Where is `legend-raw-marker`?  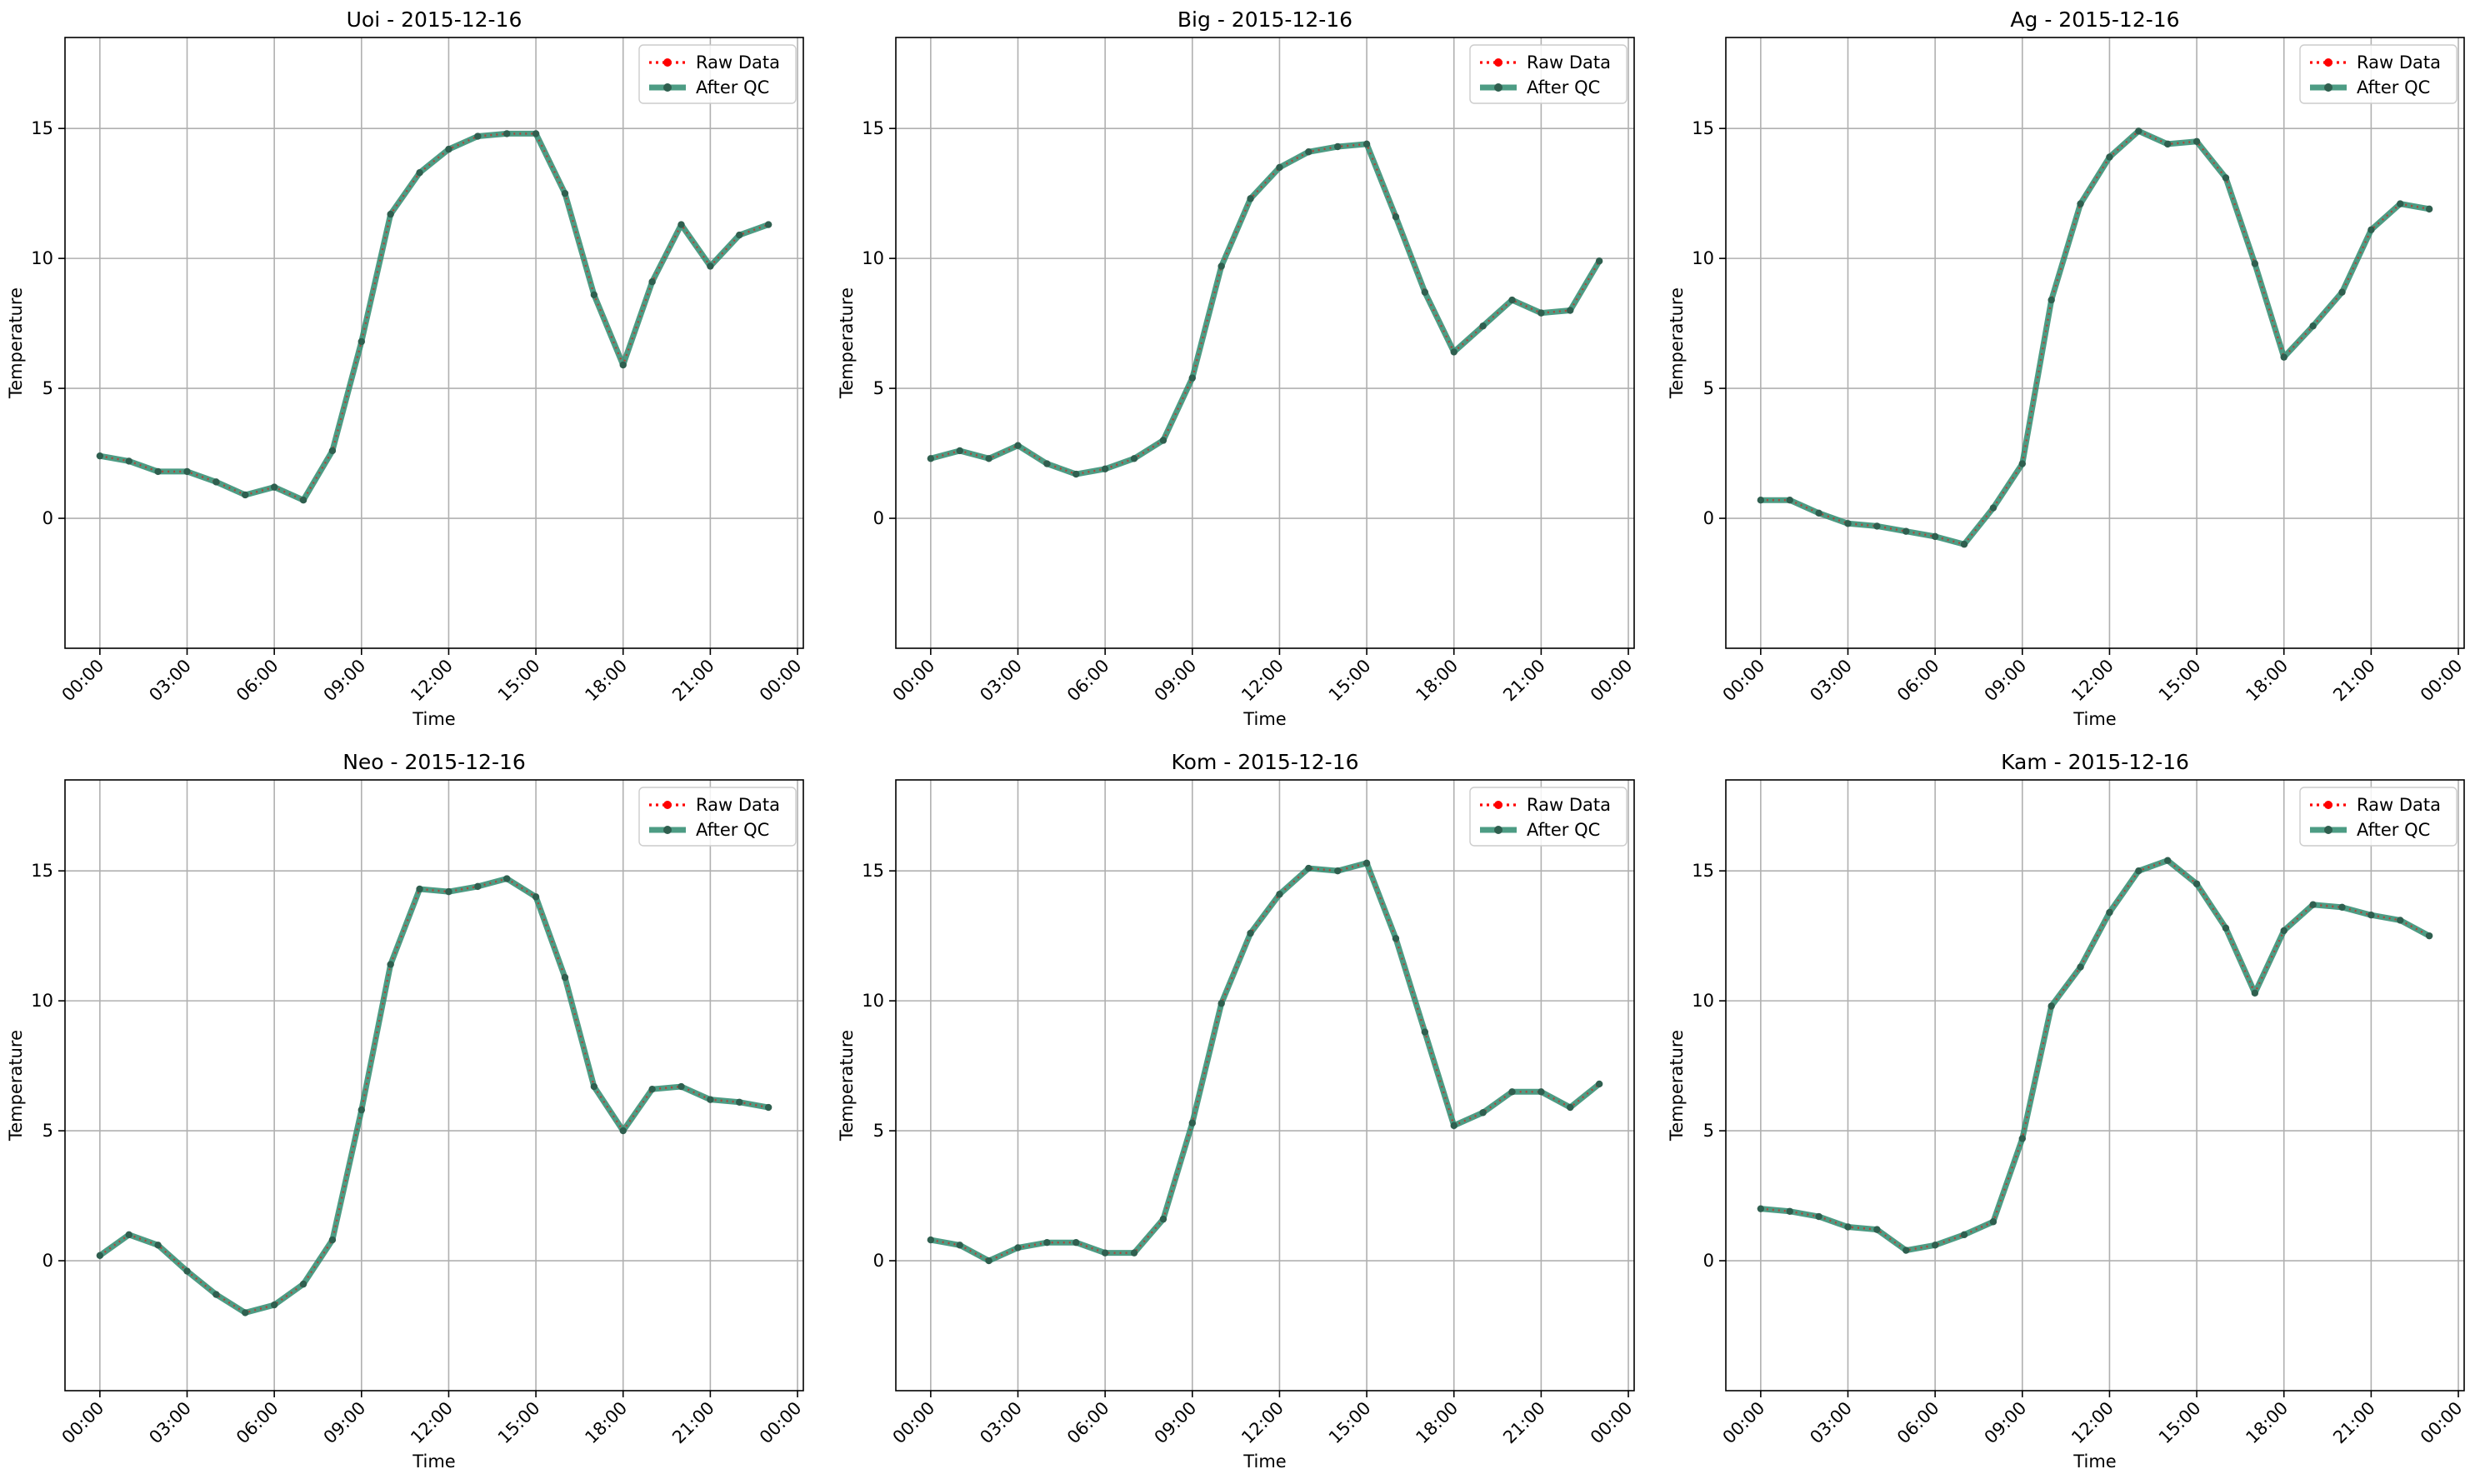
legend-raw-marker is located at coordinates (667, 62).